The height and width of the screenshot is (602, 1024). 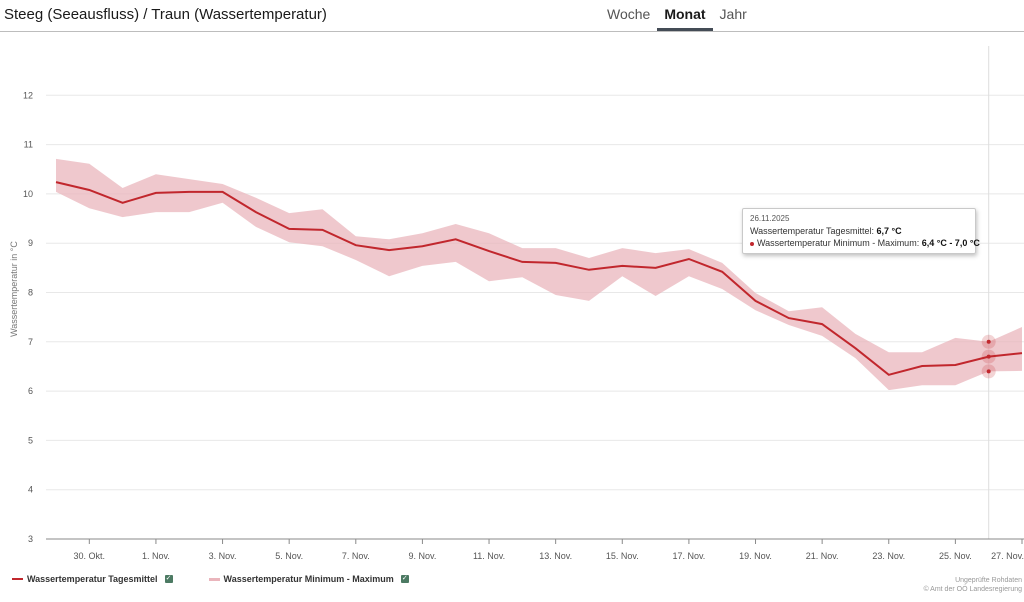 I want to click on x-tick-label: 23. Nov., so click(x=888, y=556).